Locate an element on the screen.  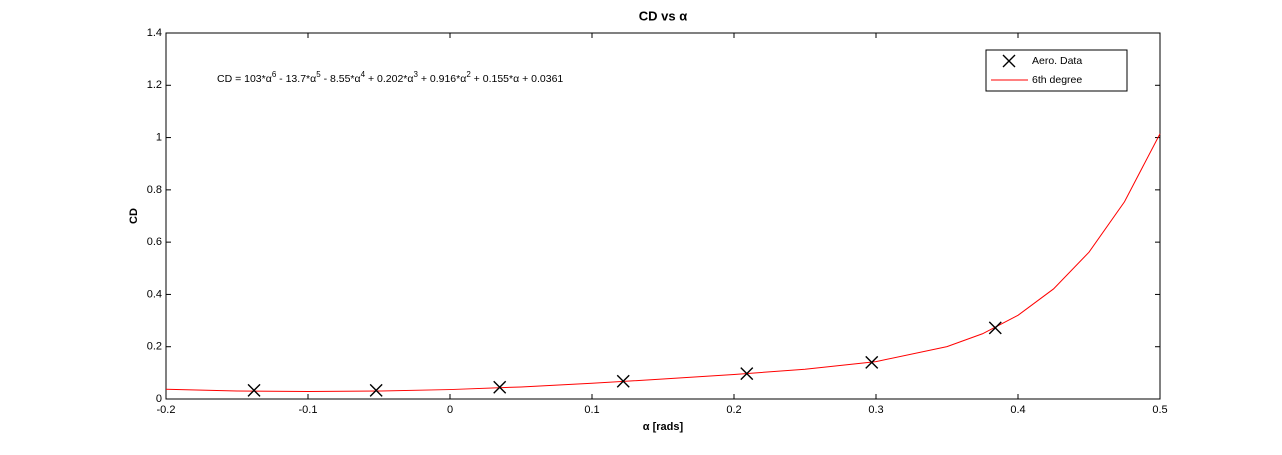
equation-term: - 13.7*α is located at coordinates (296, 79).